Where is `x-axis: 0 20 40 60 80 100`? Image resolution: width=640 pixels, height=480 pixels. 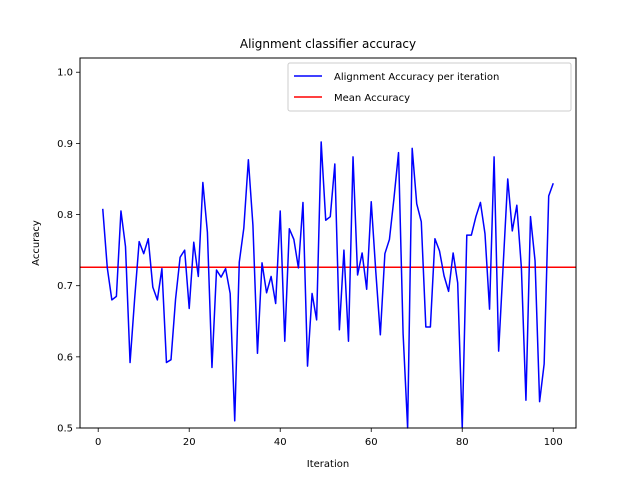 x-axis: 0 20 40 60 80 100 is located at coordinates (329, 438).